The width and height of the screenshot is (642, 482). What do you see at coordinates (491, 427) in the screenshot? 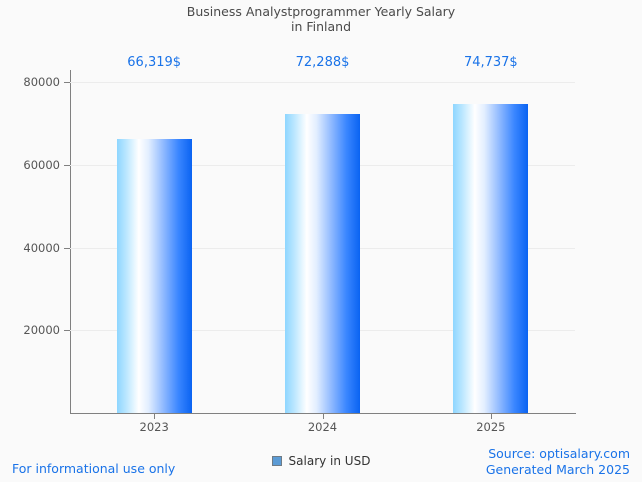
I see `x-axis-tick-label: 2025` at bounding box center [491, 427].